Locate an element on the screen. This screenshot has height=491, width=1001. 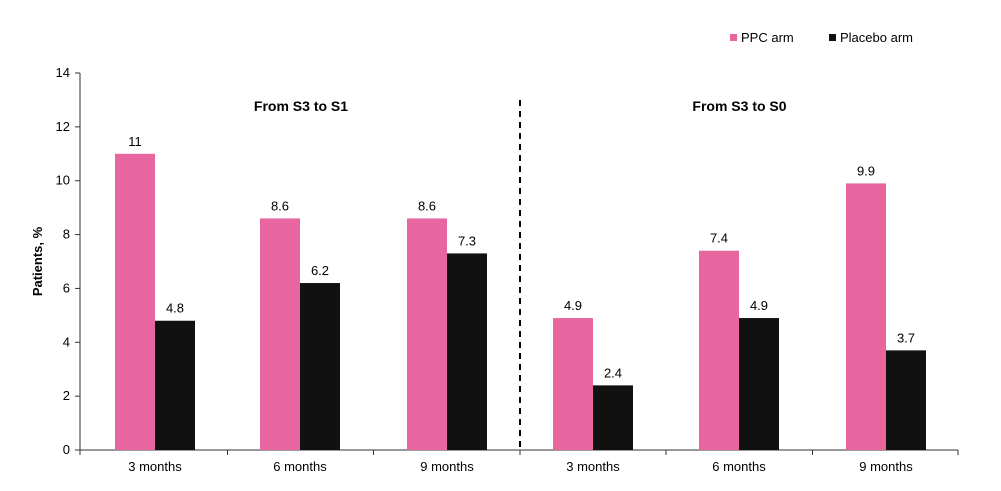
data-label: 6.2 is located at coordinates (320, 270).